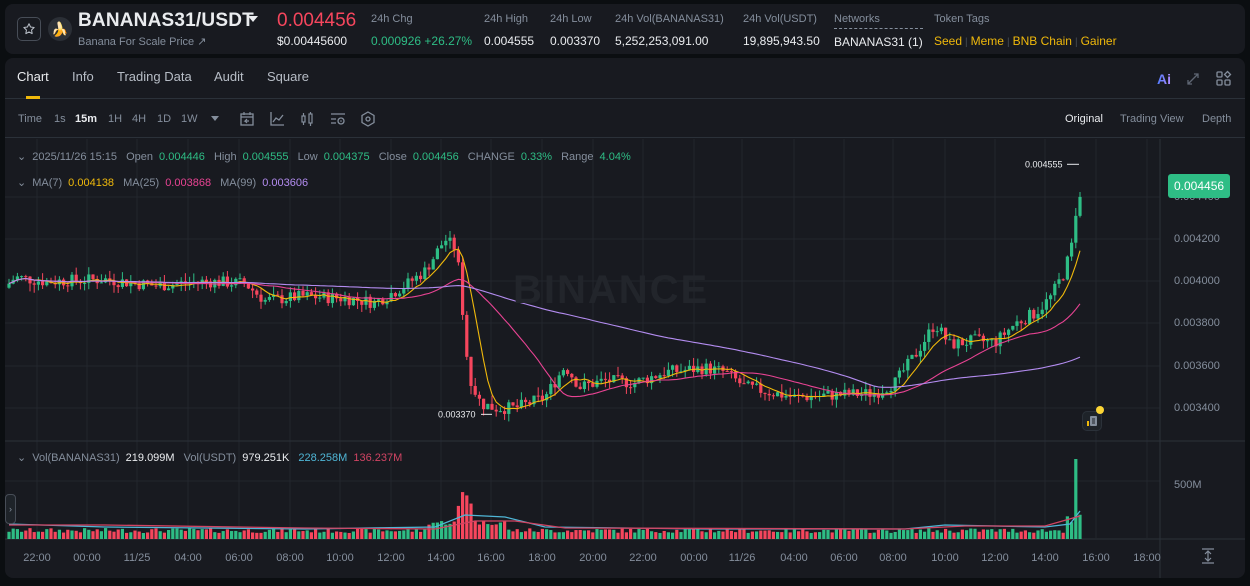 This screenshot has height=586, width=1250. What do you see at coordinates (33, 76) in the screenshot?
I see `tab-chart: Chart` at bounding box center [33, 76].